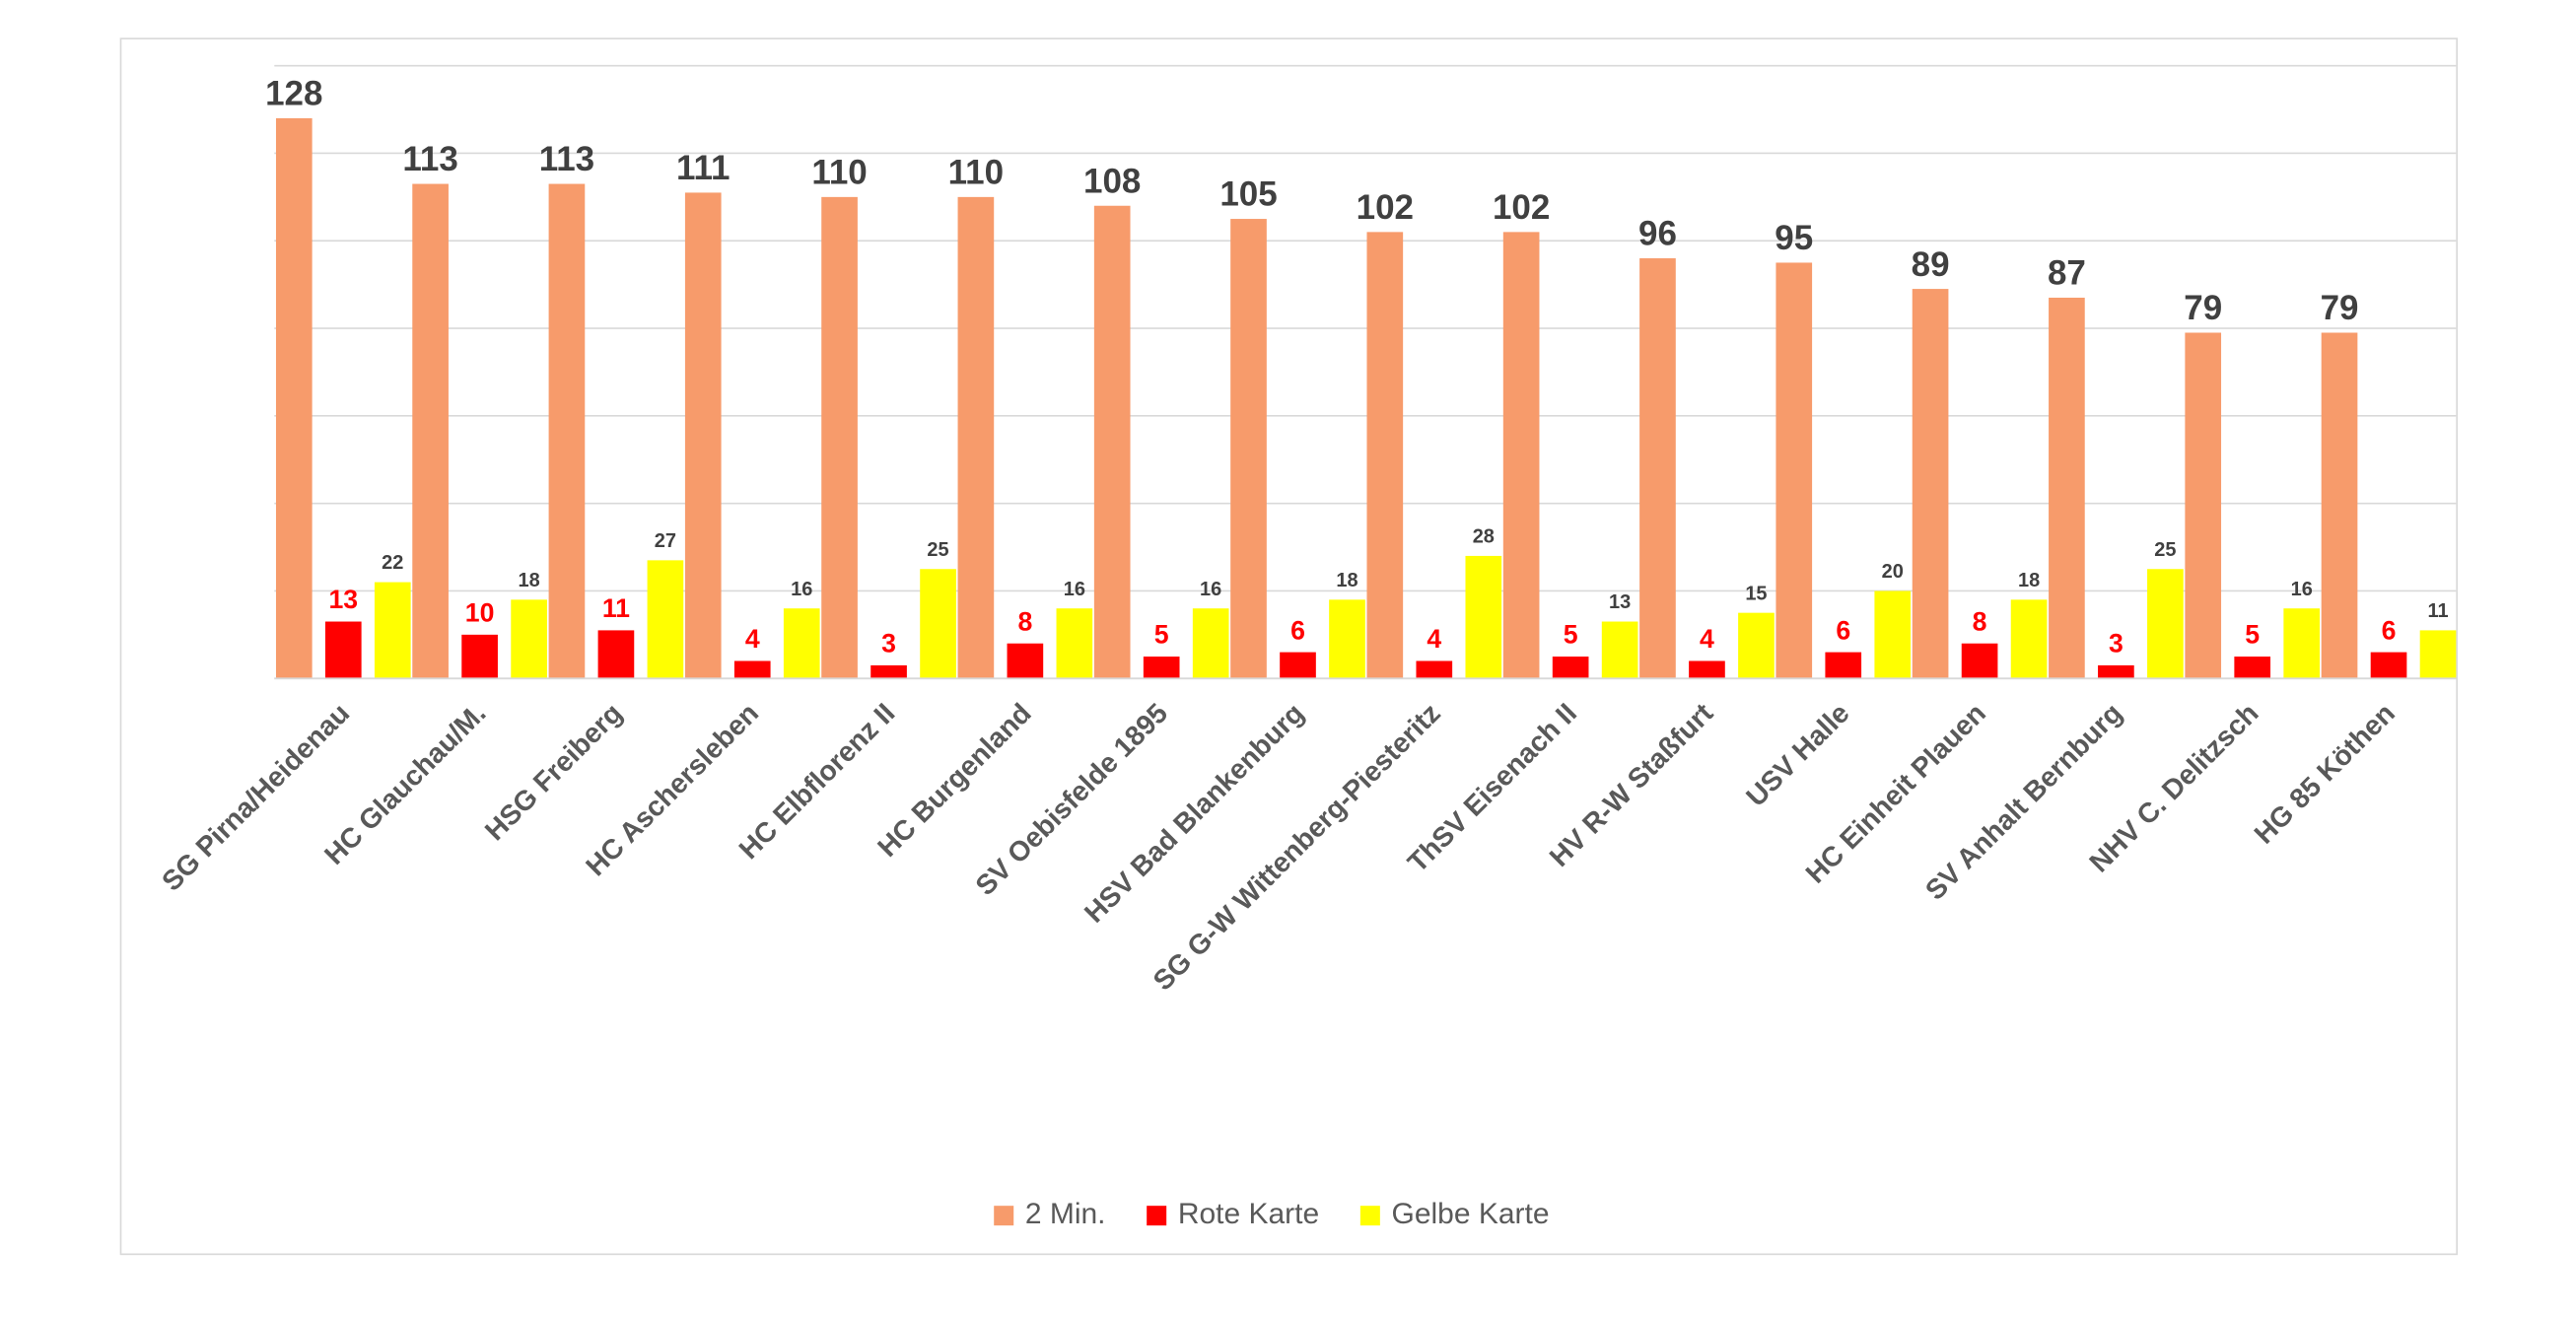 Image resolution: width=2576 pixels, height=1317 pixels. I want to click on data-label: 108, so click(1112, 181).